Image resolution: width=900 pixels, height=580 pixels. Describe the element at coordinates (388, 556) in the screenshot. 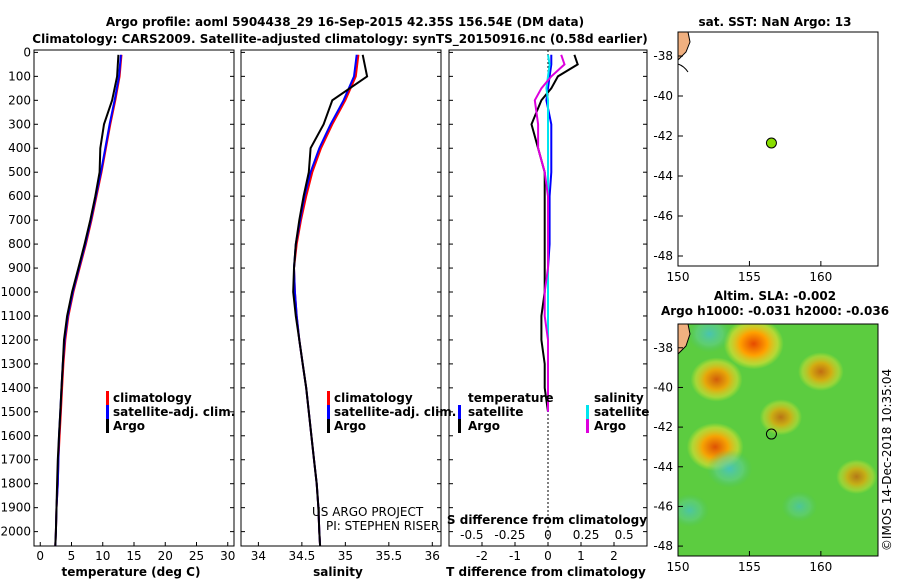

I see `x-tick-label: 35.5` at that location.